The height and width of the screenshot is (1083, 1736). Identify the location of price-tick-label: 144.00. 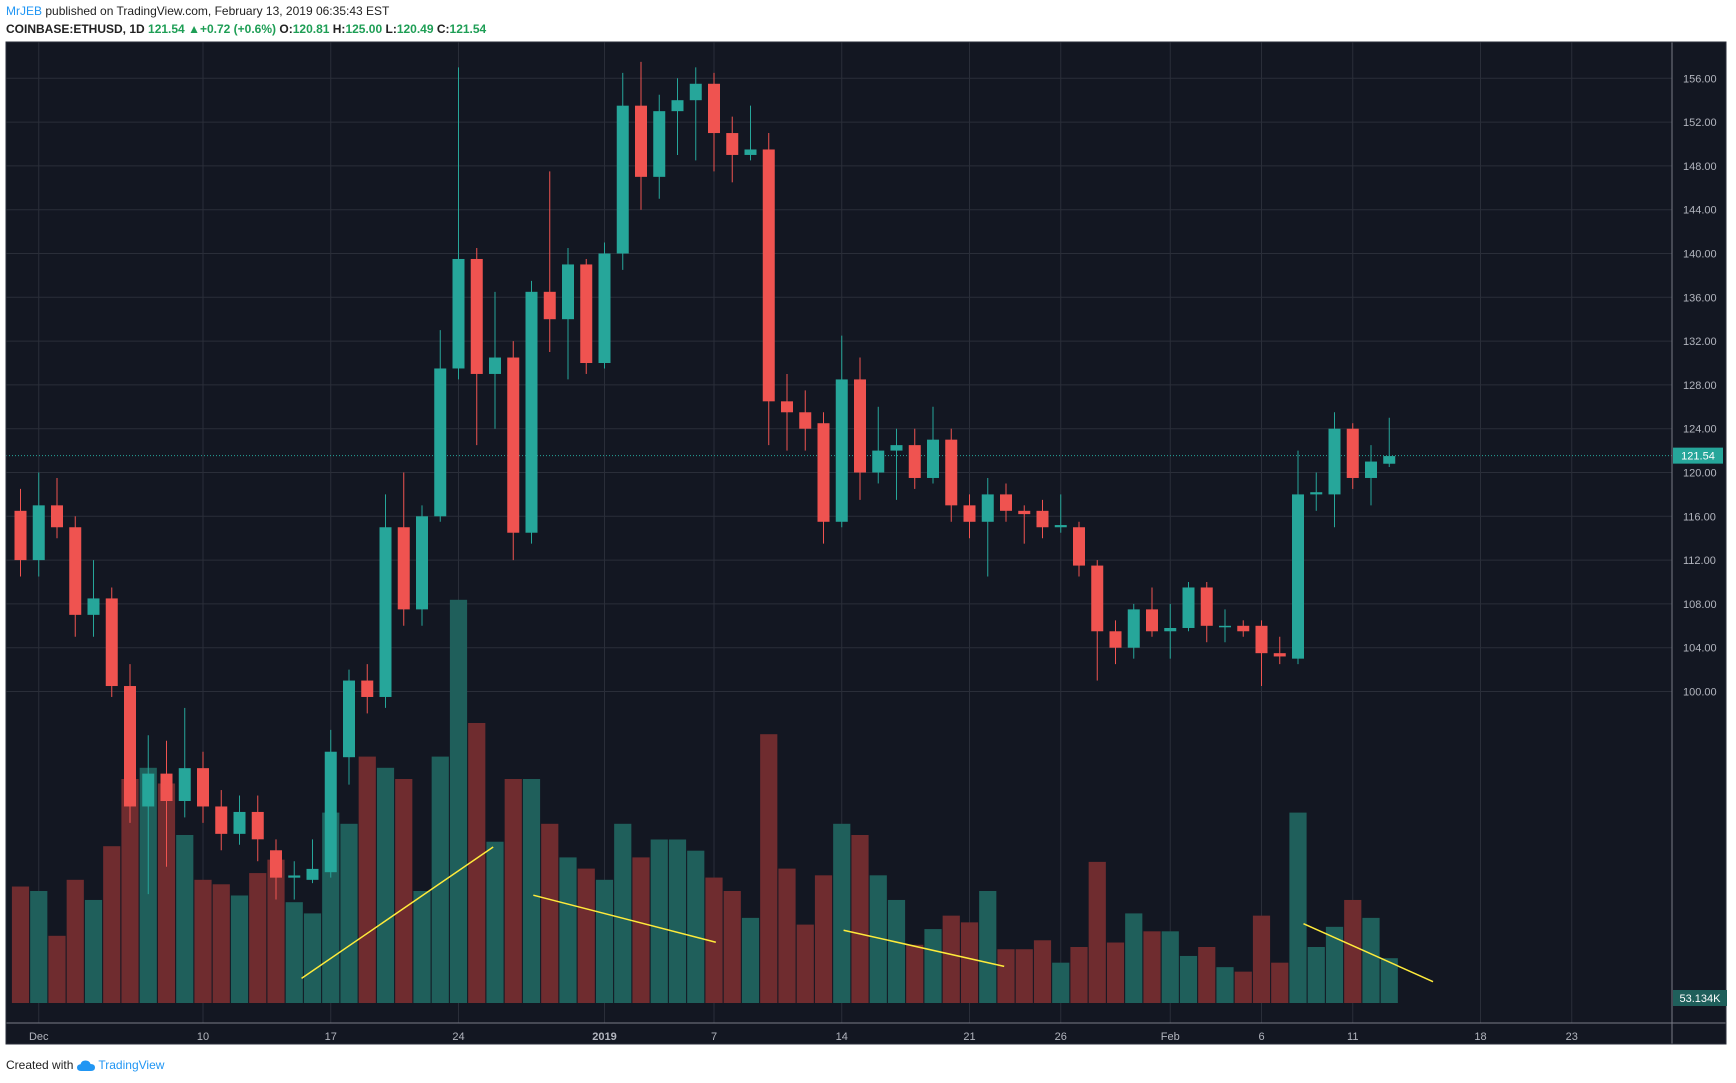
(1700, 211).